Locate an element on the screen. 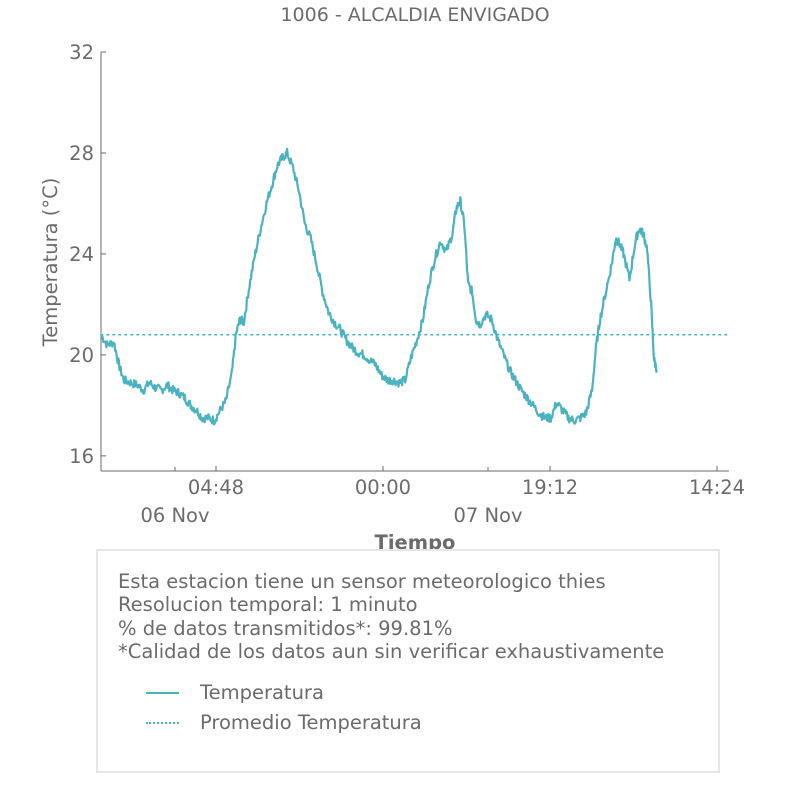 The width and height of the screenshot is (806, 806). y-axis-label: Temperatura (°C) is located at coordinates (50, 263).